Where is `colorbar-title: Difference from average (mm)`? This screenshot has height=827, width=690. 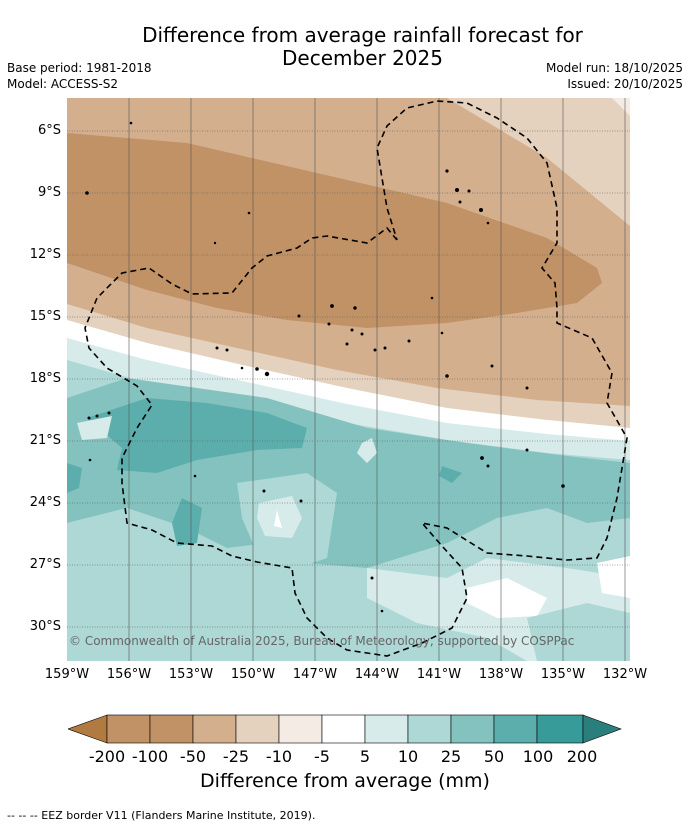 colorbar-title: Difference from average (mm) is located at coordinates (345, 781).